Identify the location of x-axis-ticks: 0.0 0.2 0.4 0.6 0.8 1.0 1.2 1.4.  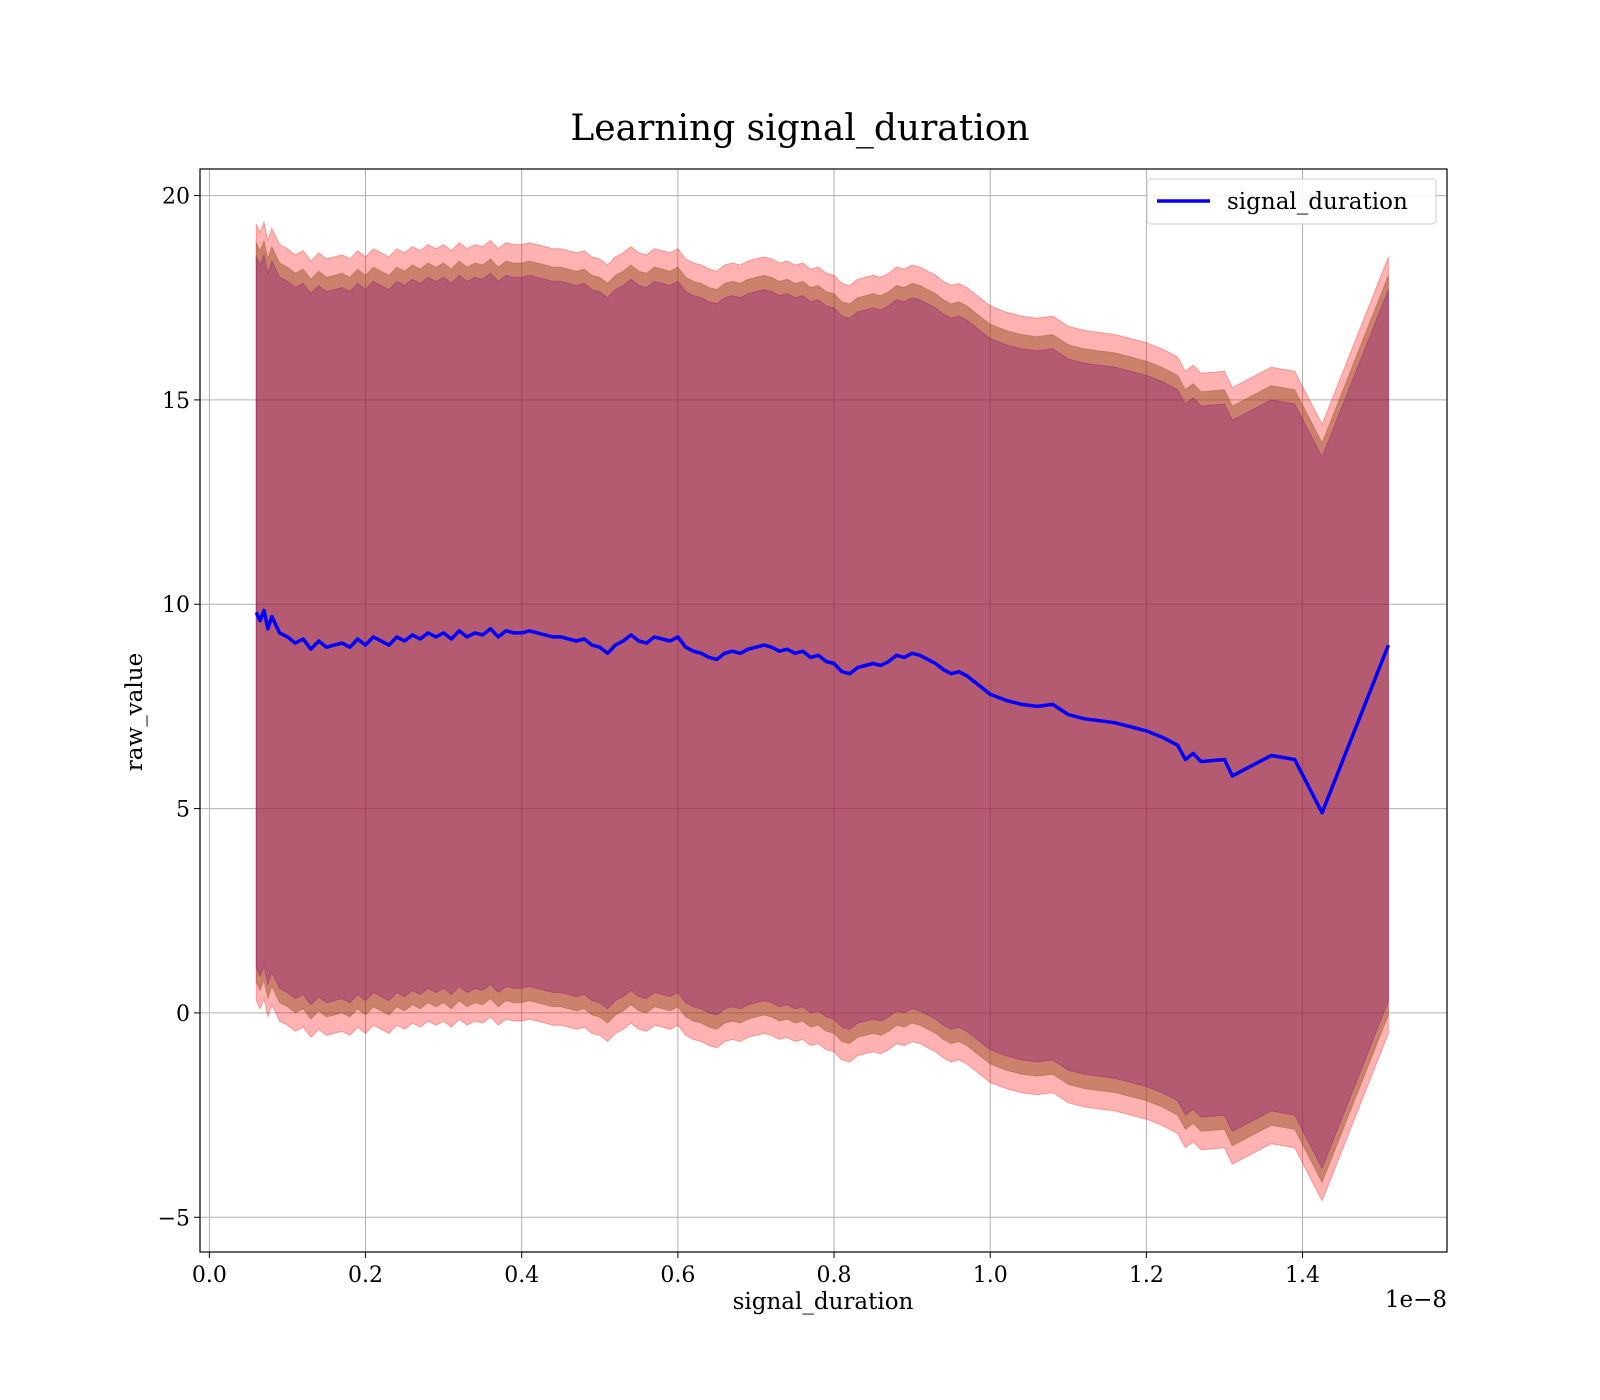
(756, 1270).